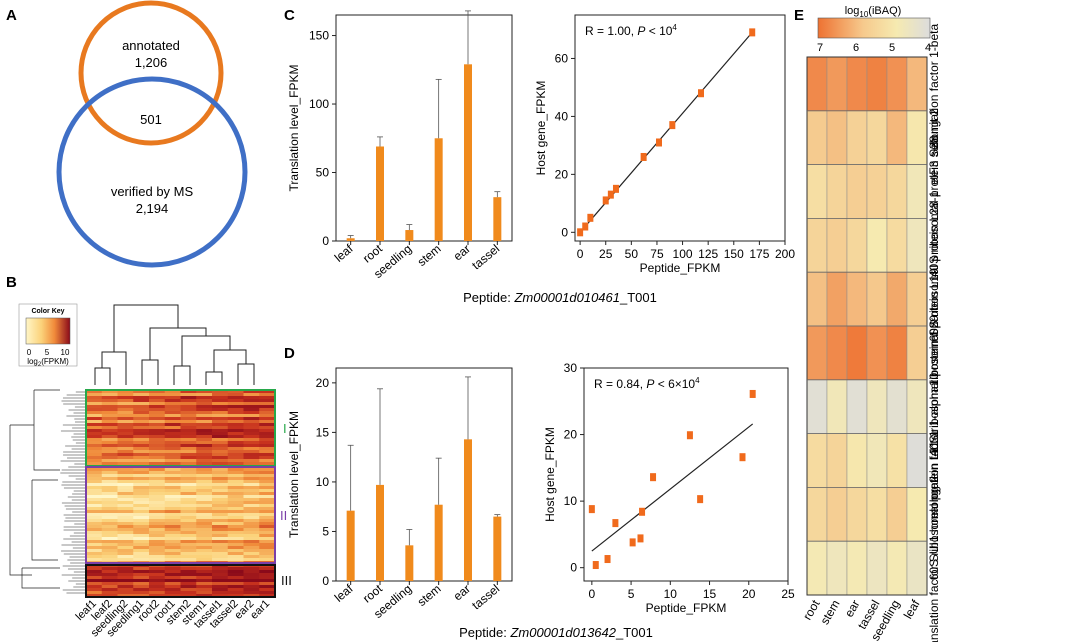 This screenshot has height=642, width=1084. What do you see at coordinates (856, 48) in the screenshot?
I see `heatmap-e-legend-tick: 6` at bounding box center [856, 48].